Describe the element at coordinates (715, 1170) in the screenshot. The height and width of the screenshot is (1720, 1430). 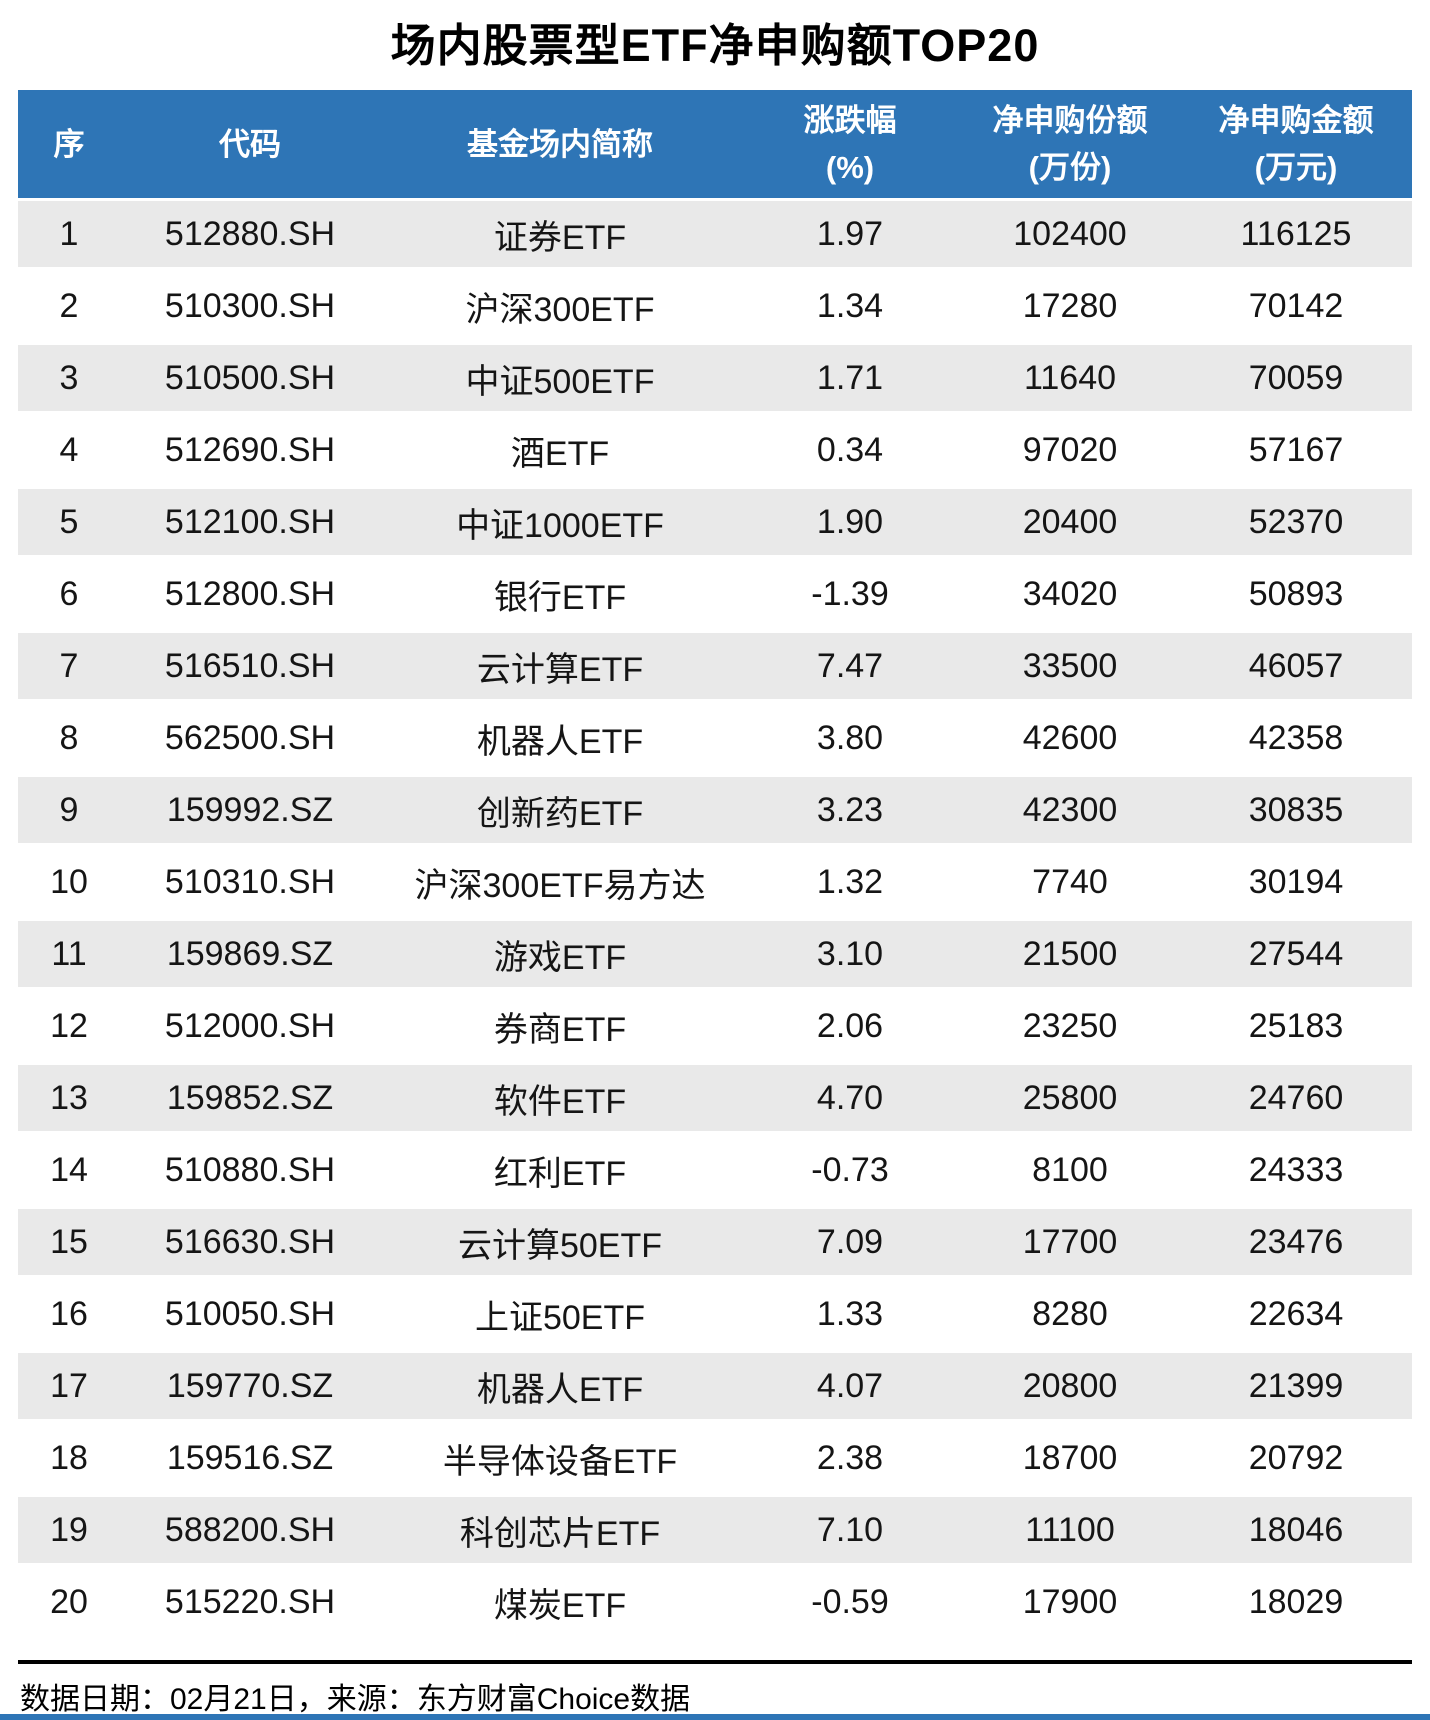
I see `table-row: 14 510880.SH 红利ETF -0.73 8100 24333` at that location.